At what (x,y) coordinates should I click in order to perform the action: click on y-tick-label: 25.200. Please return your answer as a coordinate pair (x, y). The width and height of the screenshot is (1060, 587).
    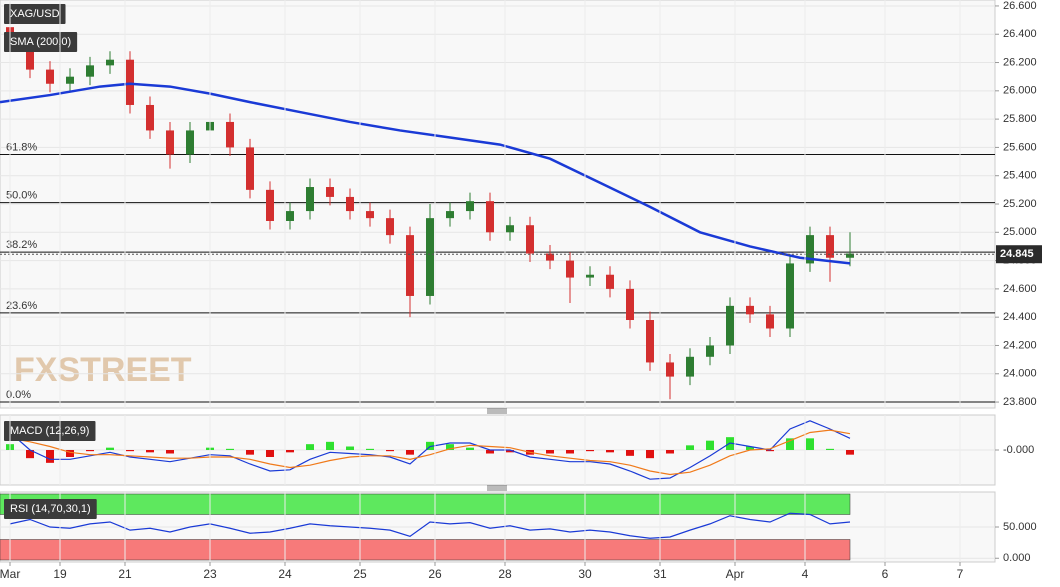
    Looking at the image, I should click on (1020, 204).